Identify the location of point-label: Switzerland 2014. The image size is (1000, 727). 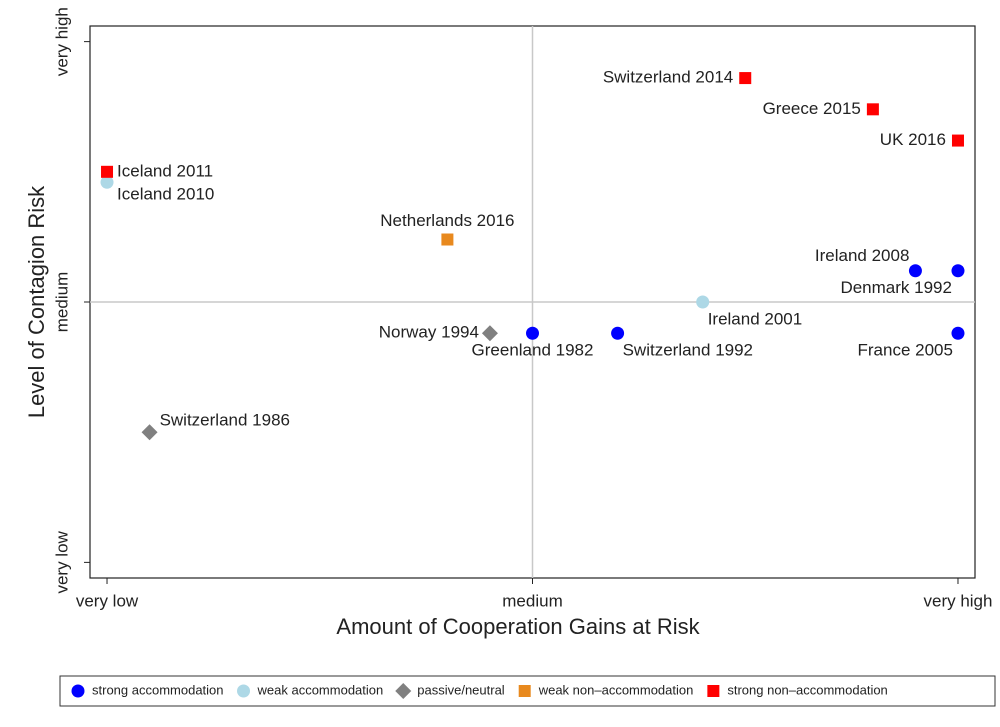
(668, 77).